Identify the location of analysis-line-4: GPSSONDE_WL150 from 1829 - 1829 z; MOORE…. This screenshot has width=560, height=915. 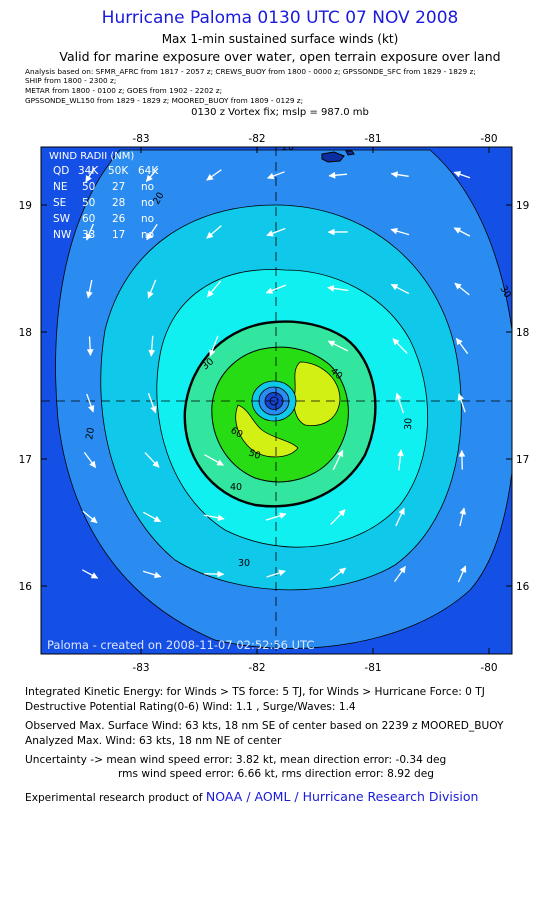
(164, 100).